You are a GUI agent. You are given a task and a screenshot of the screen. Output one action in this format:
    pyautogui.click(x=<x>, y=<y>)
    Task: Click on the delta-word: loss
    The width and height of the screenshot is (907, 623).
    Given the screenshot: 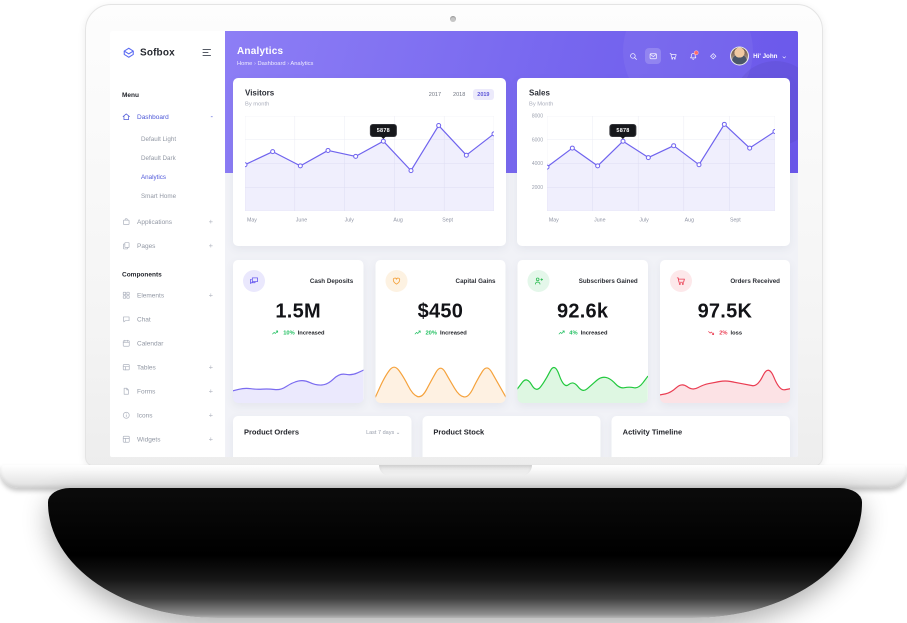 What is the action you would take?
    pyautogui.click(x=736, y=332)
    